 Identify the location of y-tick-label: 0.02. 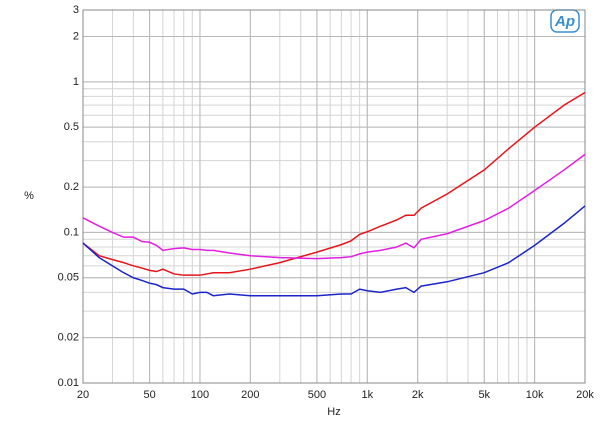
(68, 338).